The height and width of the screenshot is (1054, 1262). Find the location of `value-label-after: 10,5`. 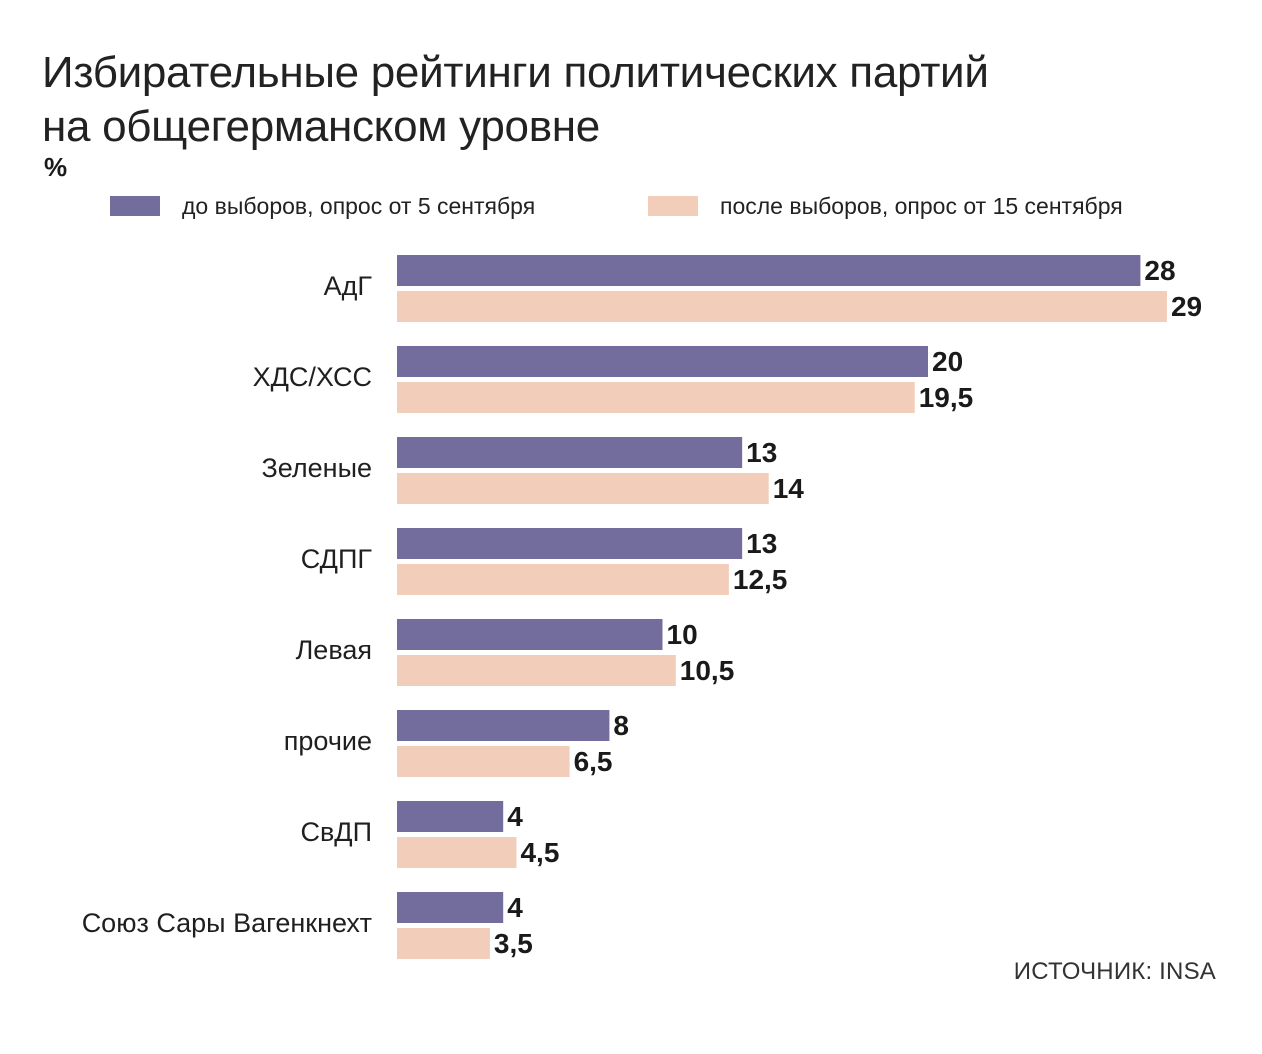

value-label-after: 10,5 is located at coordinates (707, 670).